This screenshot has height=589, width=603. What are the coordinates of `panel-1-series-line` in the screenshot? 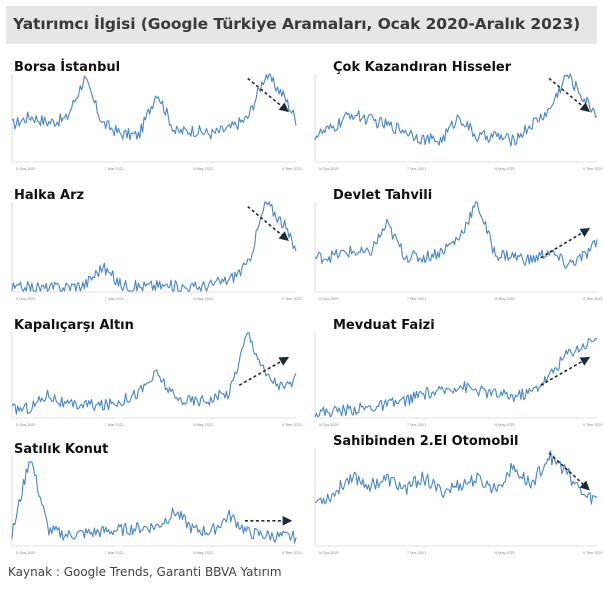 It's located at (154, 107).